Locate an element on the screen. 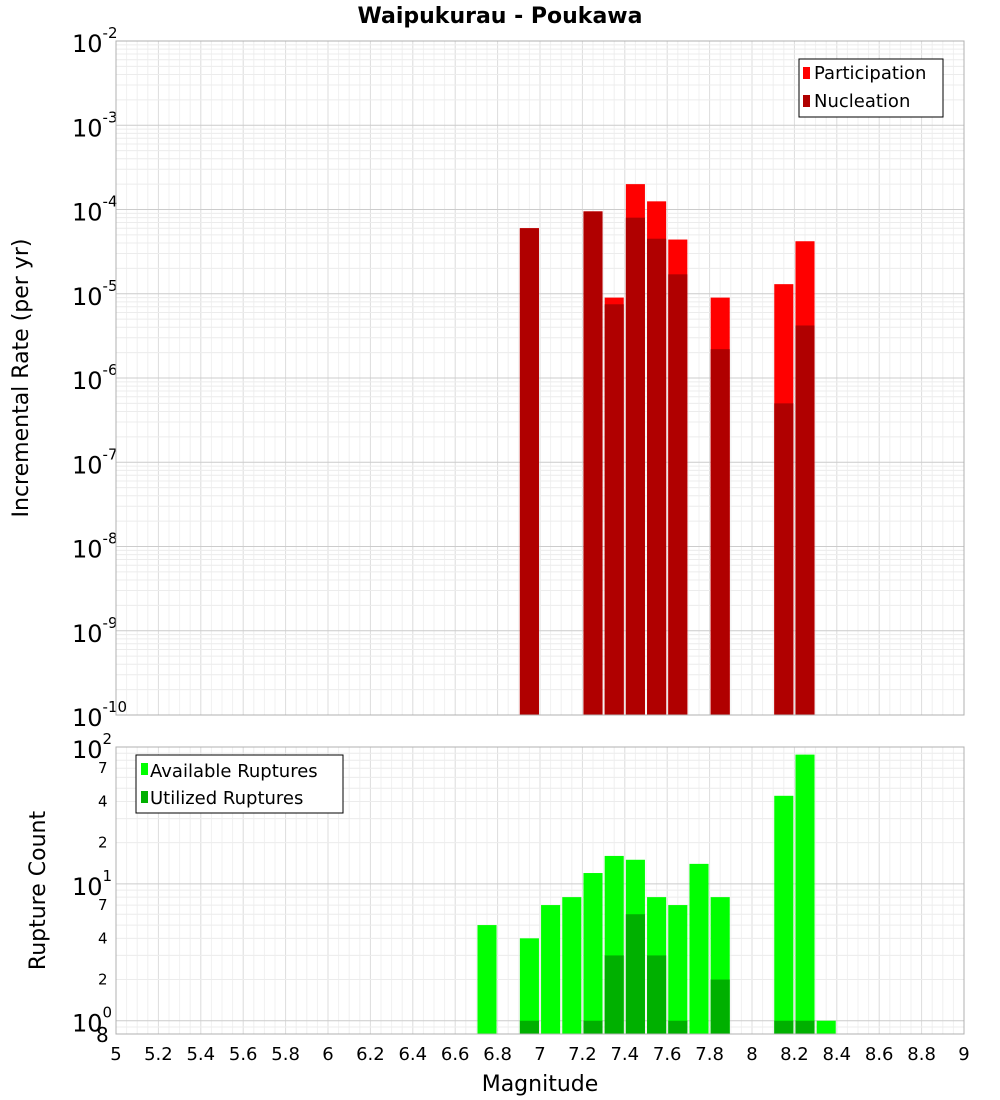  x-tick-label: 8.8 is located at coordinates (921, 1054).